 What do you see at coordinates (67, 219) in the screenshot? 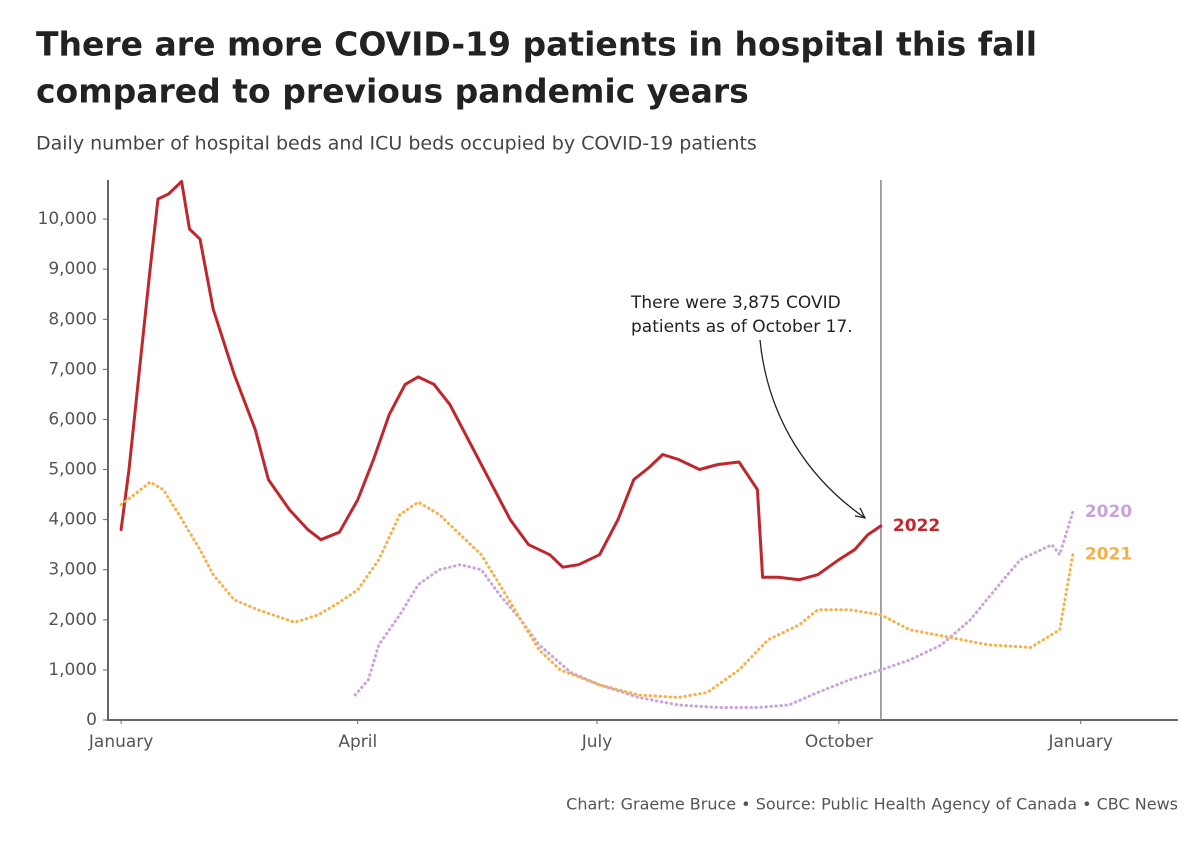
I see `y-tick-label: 10,000` at bounding box center [67, 219].